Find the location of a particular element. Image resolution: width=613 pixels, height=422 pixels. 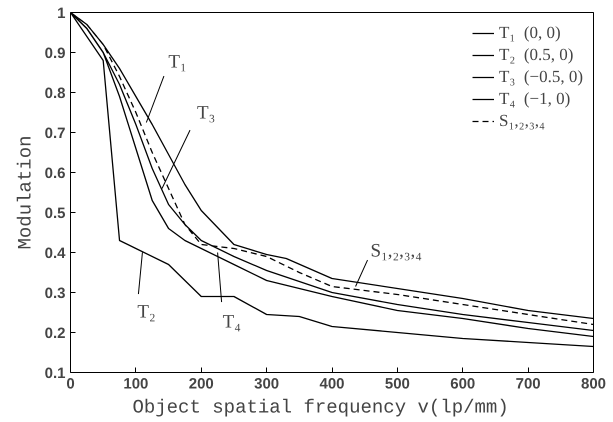

x-tick-label: 100 is located at coordinates (135, 384).